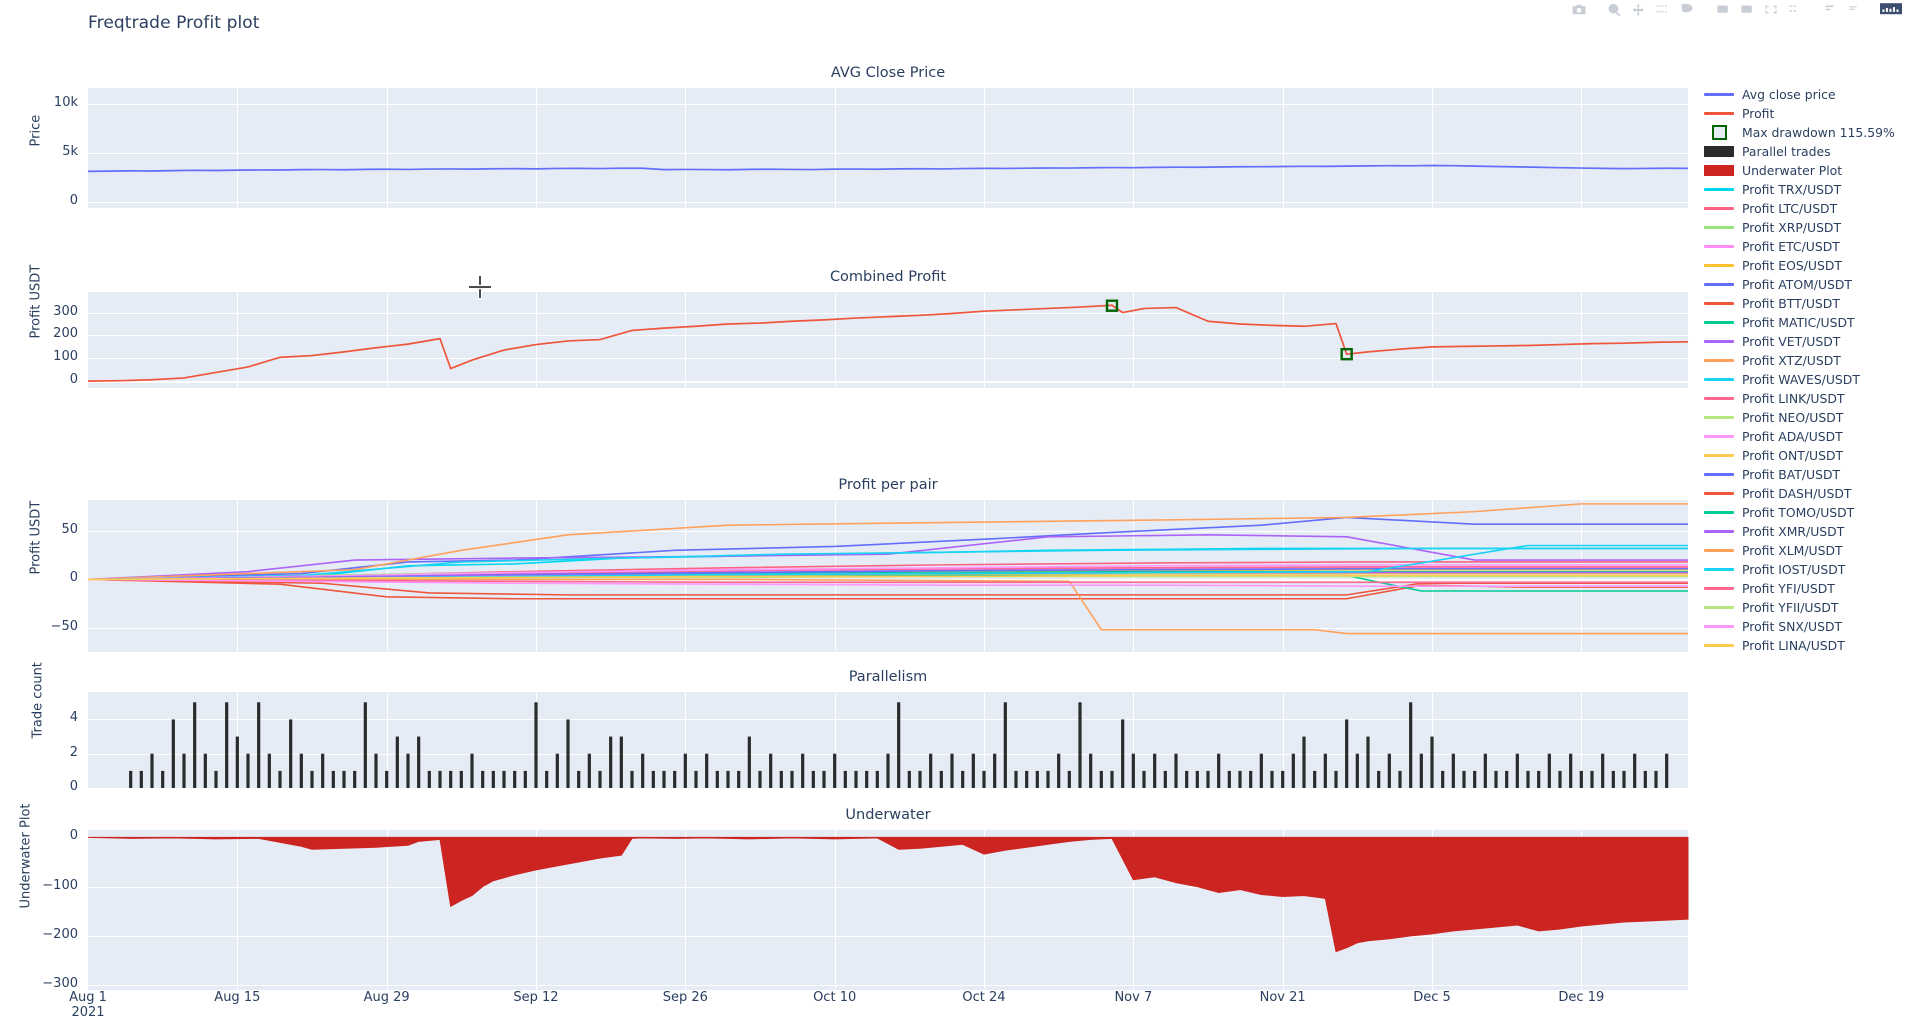 The height and width of the screenshot is (1024, 1910). I want to click on legend-label: Underwater Plot, so click(1792, 170).